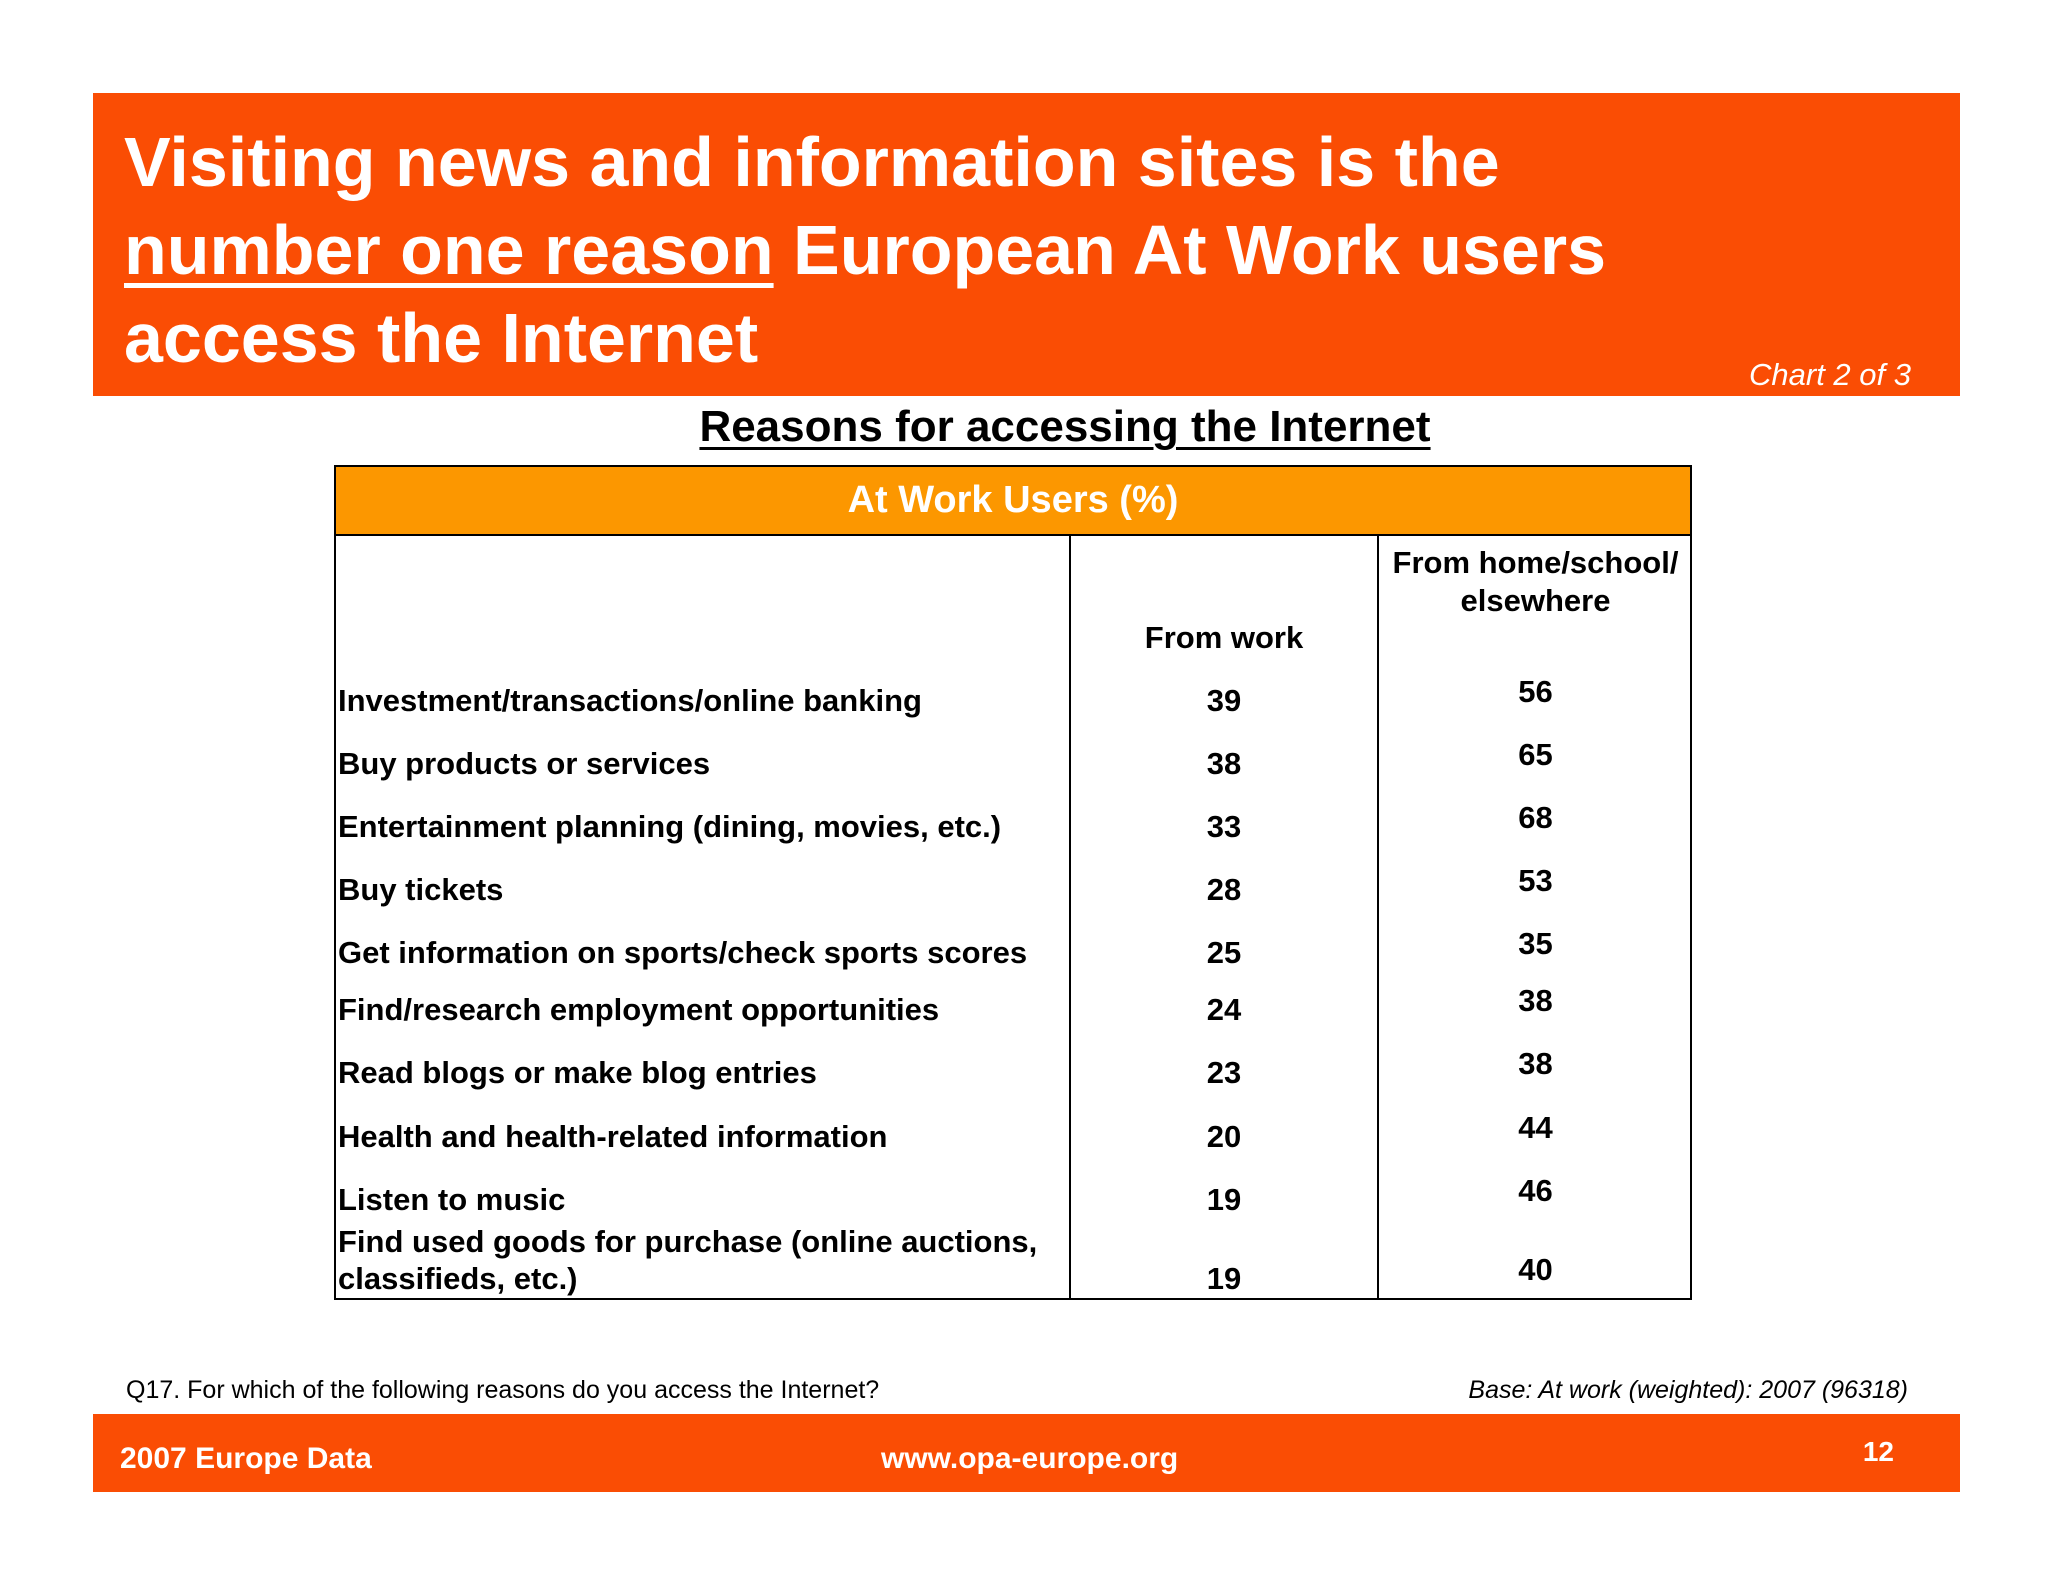  I want to click on value-from-home: 35, so click(1535, 943).